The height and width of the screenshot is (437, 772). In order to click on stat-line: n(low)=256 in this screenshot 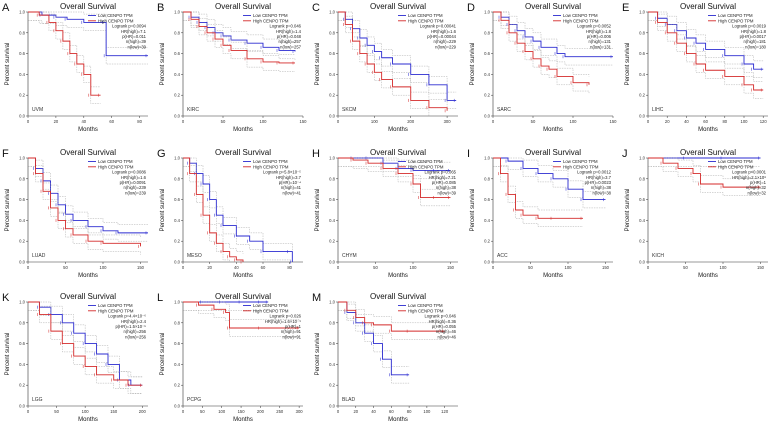, I will do `click(136, 336)`.